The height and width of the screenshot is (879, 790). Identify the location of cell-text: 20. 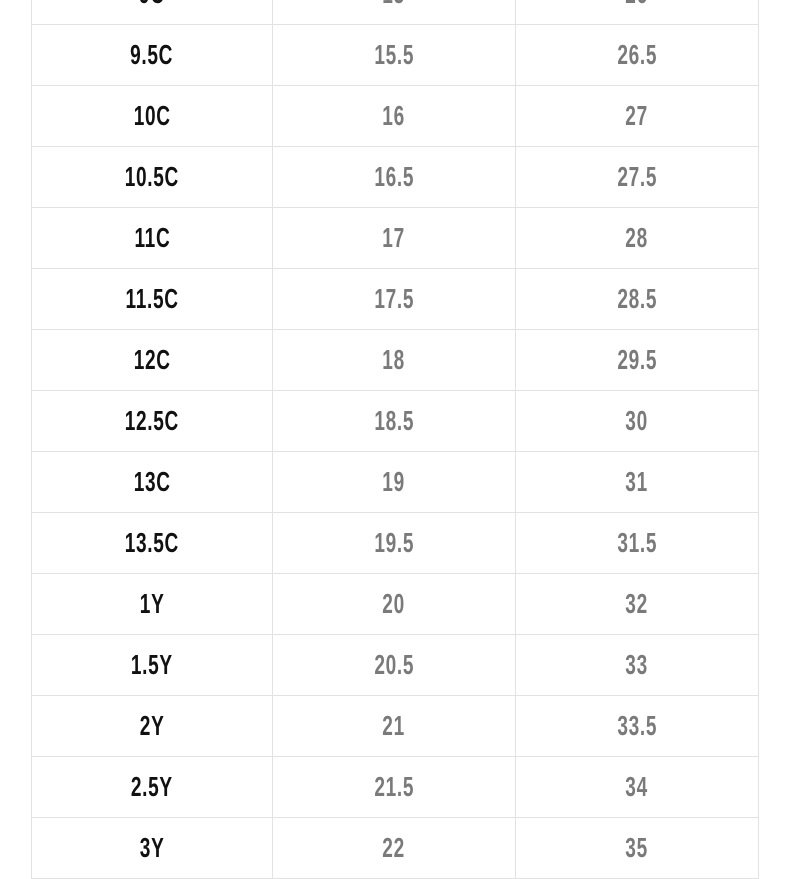
(394, 603).